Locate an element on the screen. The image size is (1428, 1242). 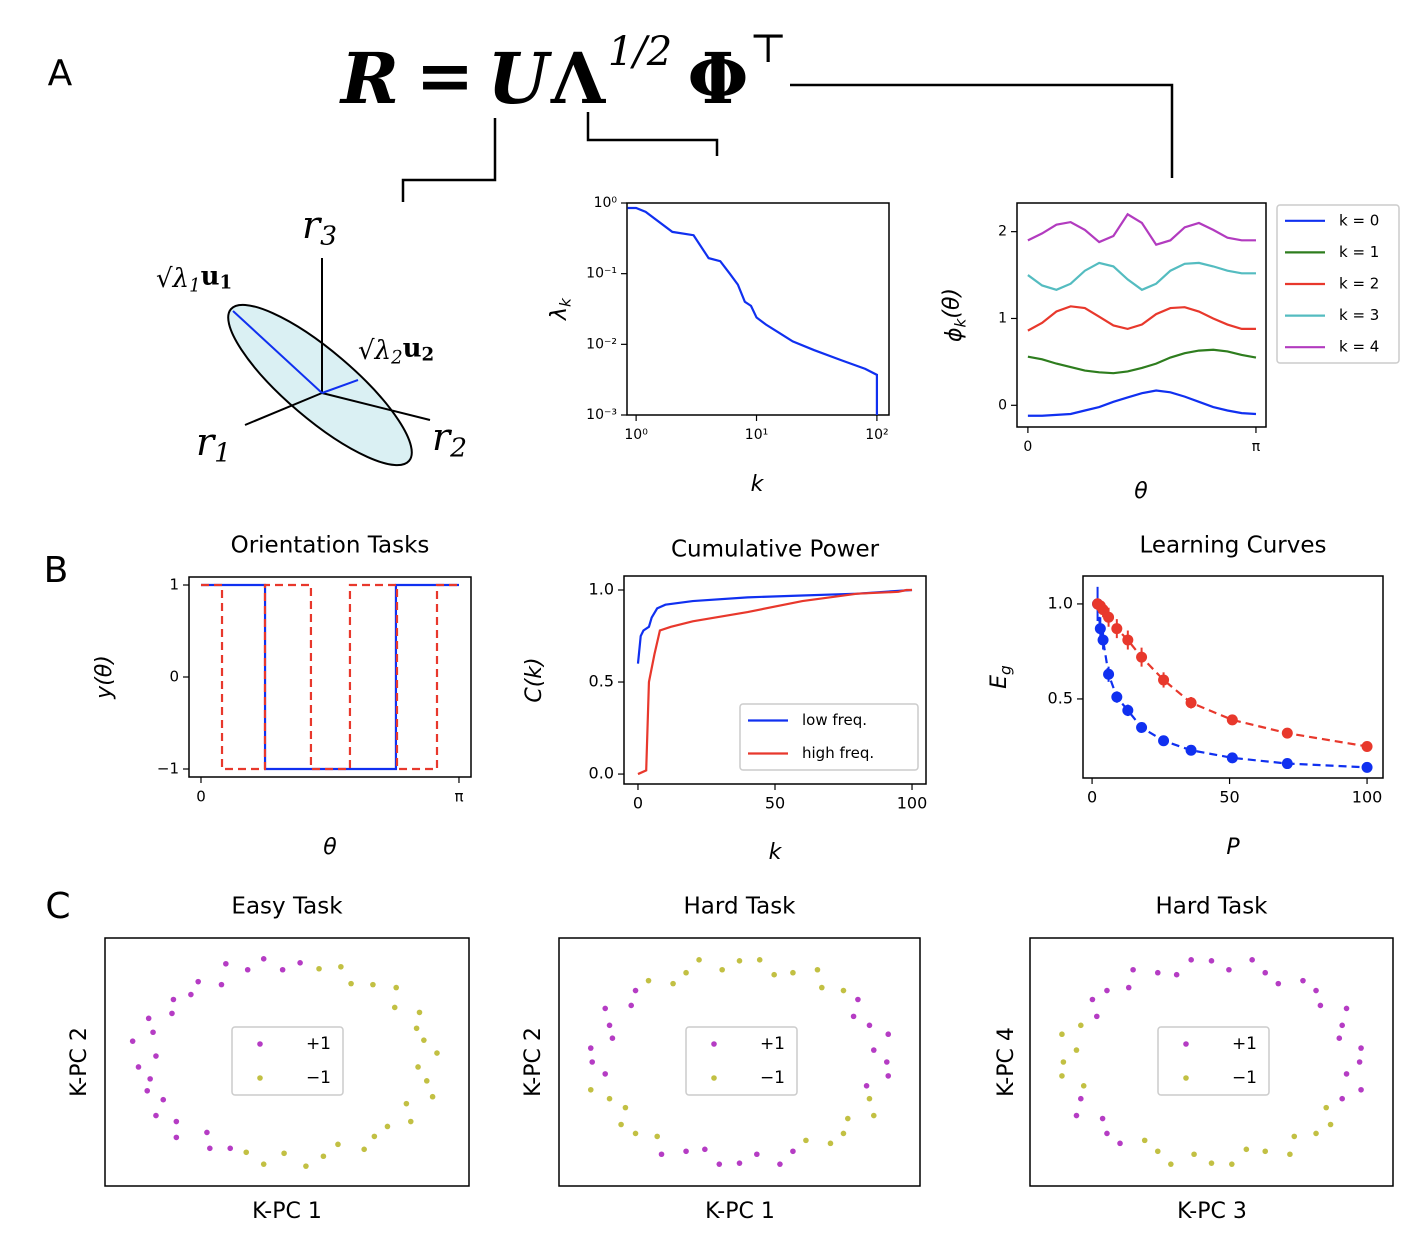
y-axis-label: C(k) is located at coordinates (534, 679).